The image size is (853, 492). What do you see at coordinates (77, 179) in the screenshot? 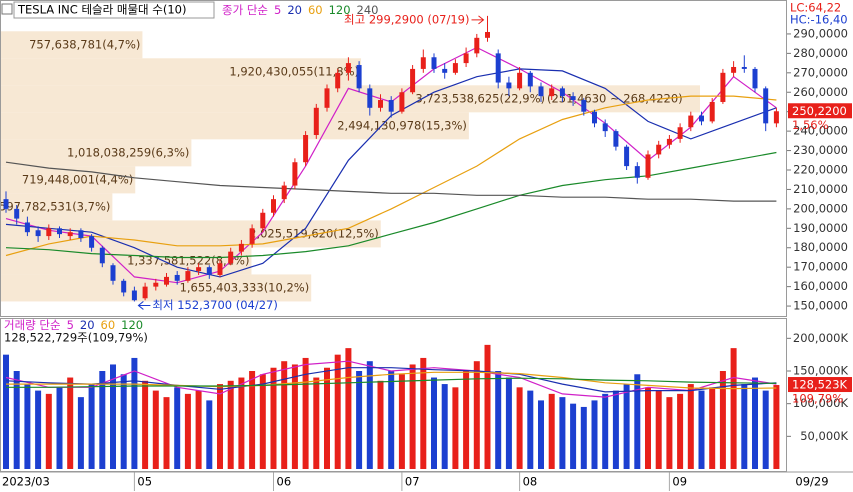
I see `volume-profile-label: 719,448,001(4,4%)` at bounding box center [77, 179].